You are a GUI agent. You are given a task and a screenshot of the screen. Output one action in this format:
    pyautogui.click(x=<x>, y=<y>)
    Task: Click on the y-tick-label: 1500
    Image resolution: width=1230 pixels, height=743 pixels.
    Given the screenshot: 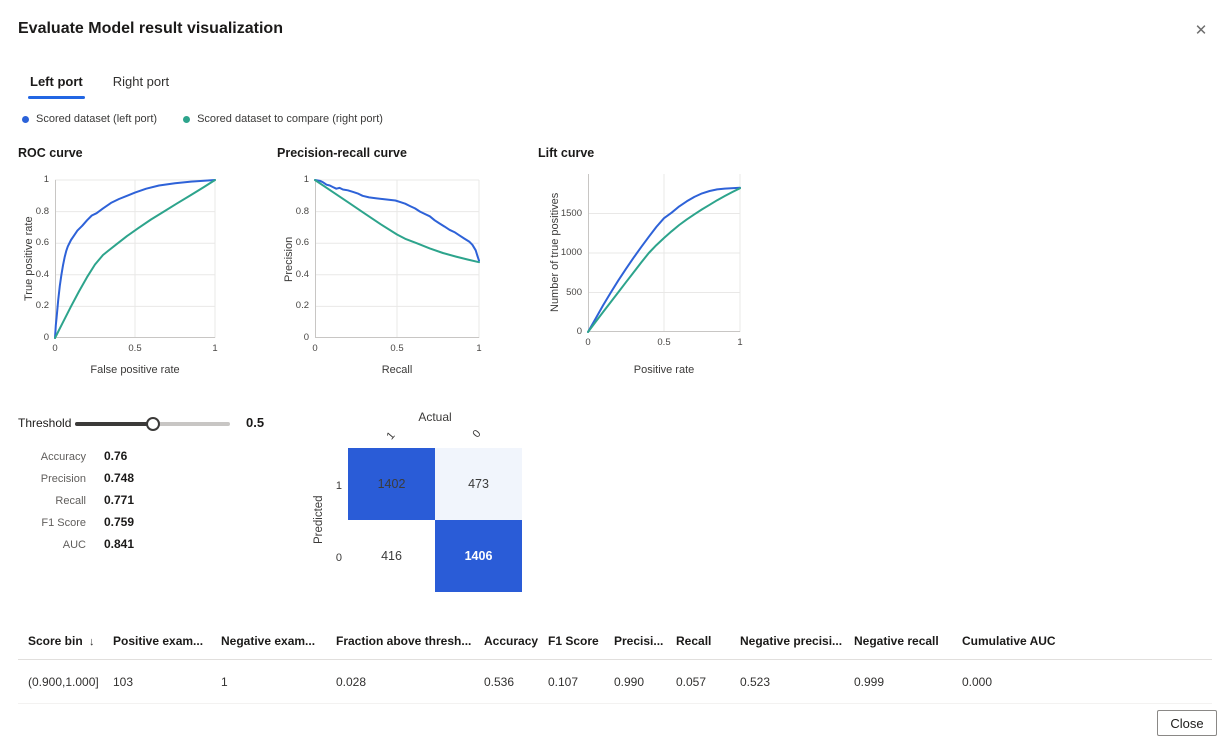 What is the action you would take?
    pyautogui.click(x=571, y=213)
    